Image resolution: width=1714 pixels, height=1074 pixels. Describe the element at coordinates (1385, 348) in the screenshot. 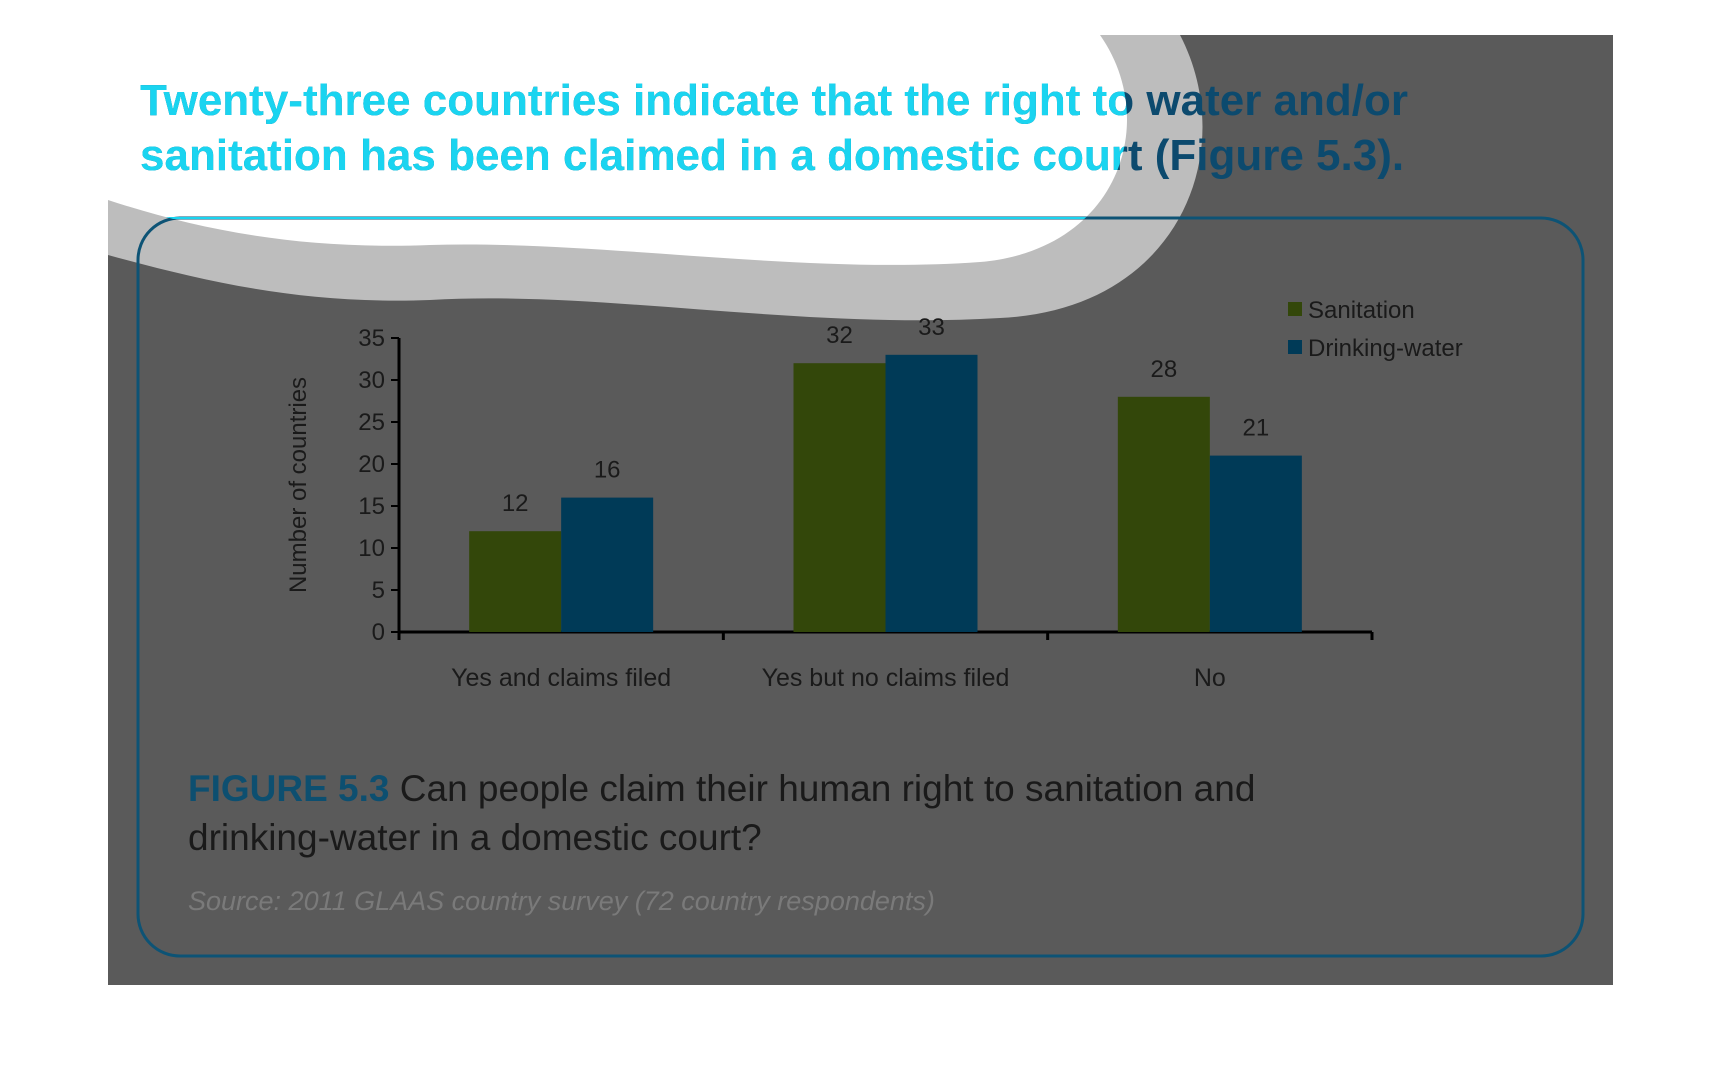

I see `legend-label: Drinking-water` at that location.